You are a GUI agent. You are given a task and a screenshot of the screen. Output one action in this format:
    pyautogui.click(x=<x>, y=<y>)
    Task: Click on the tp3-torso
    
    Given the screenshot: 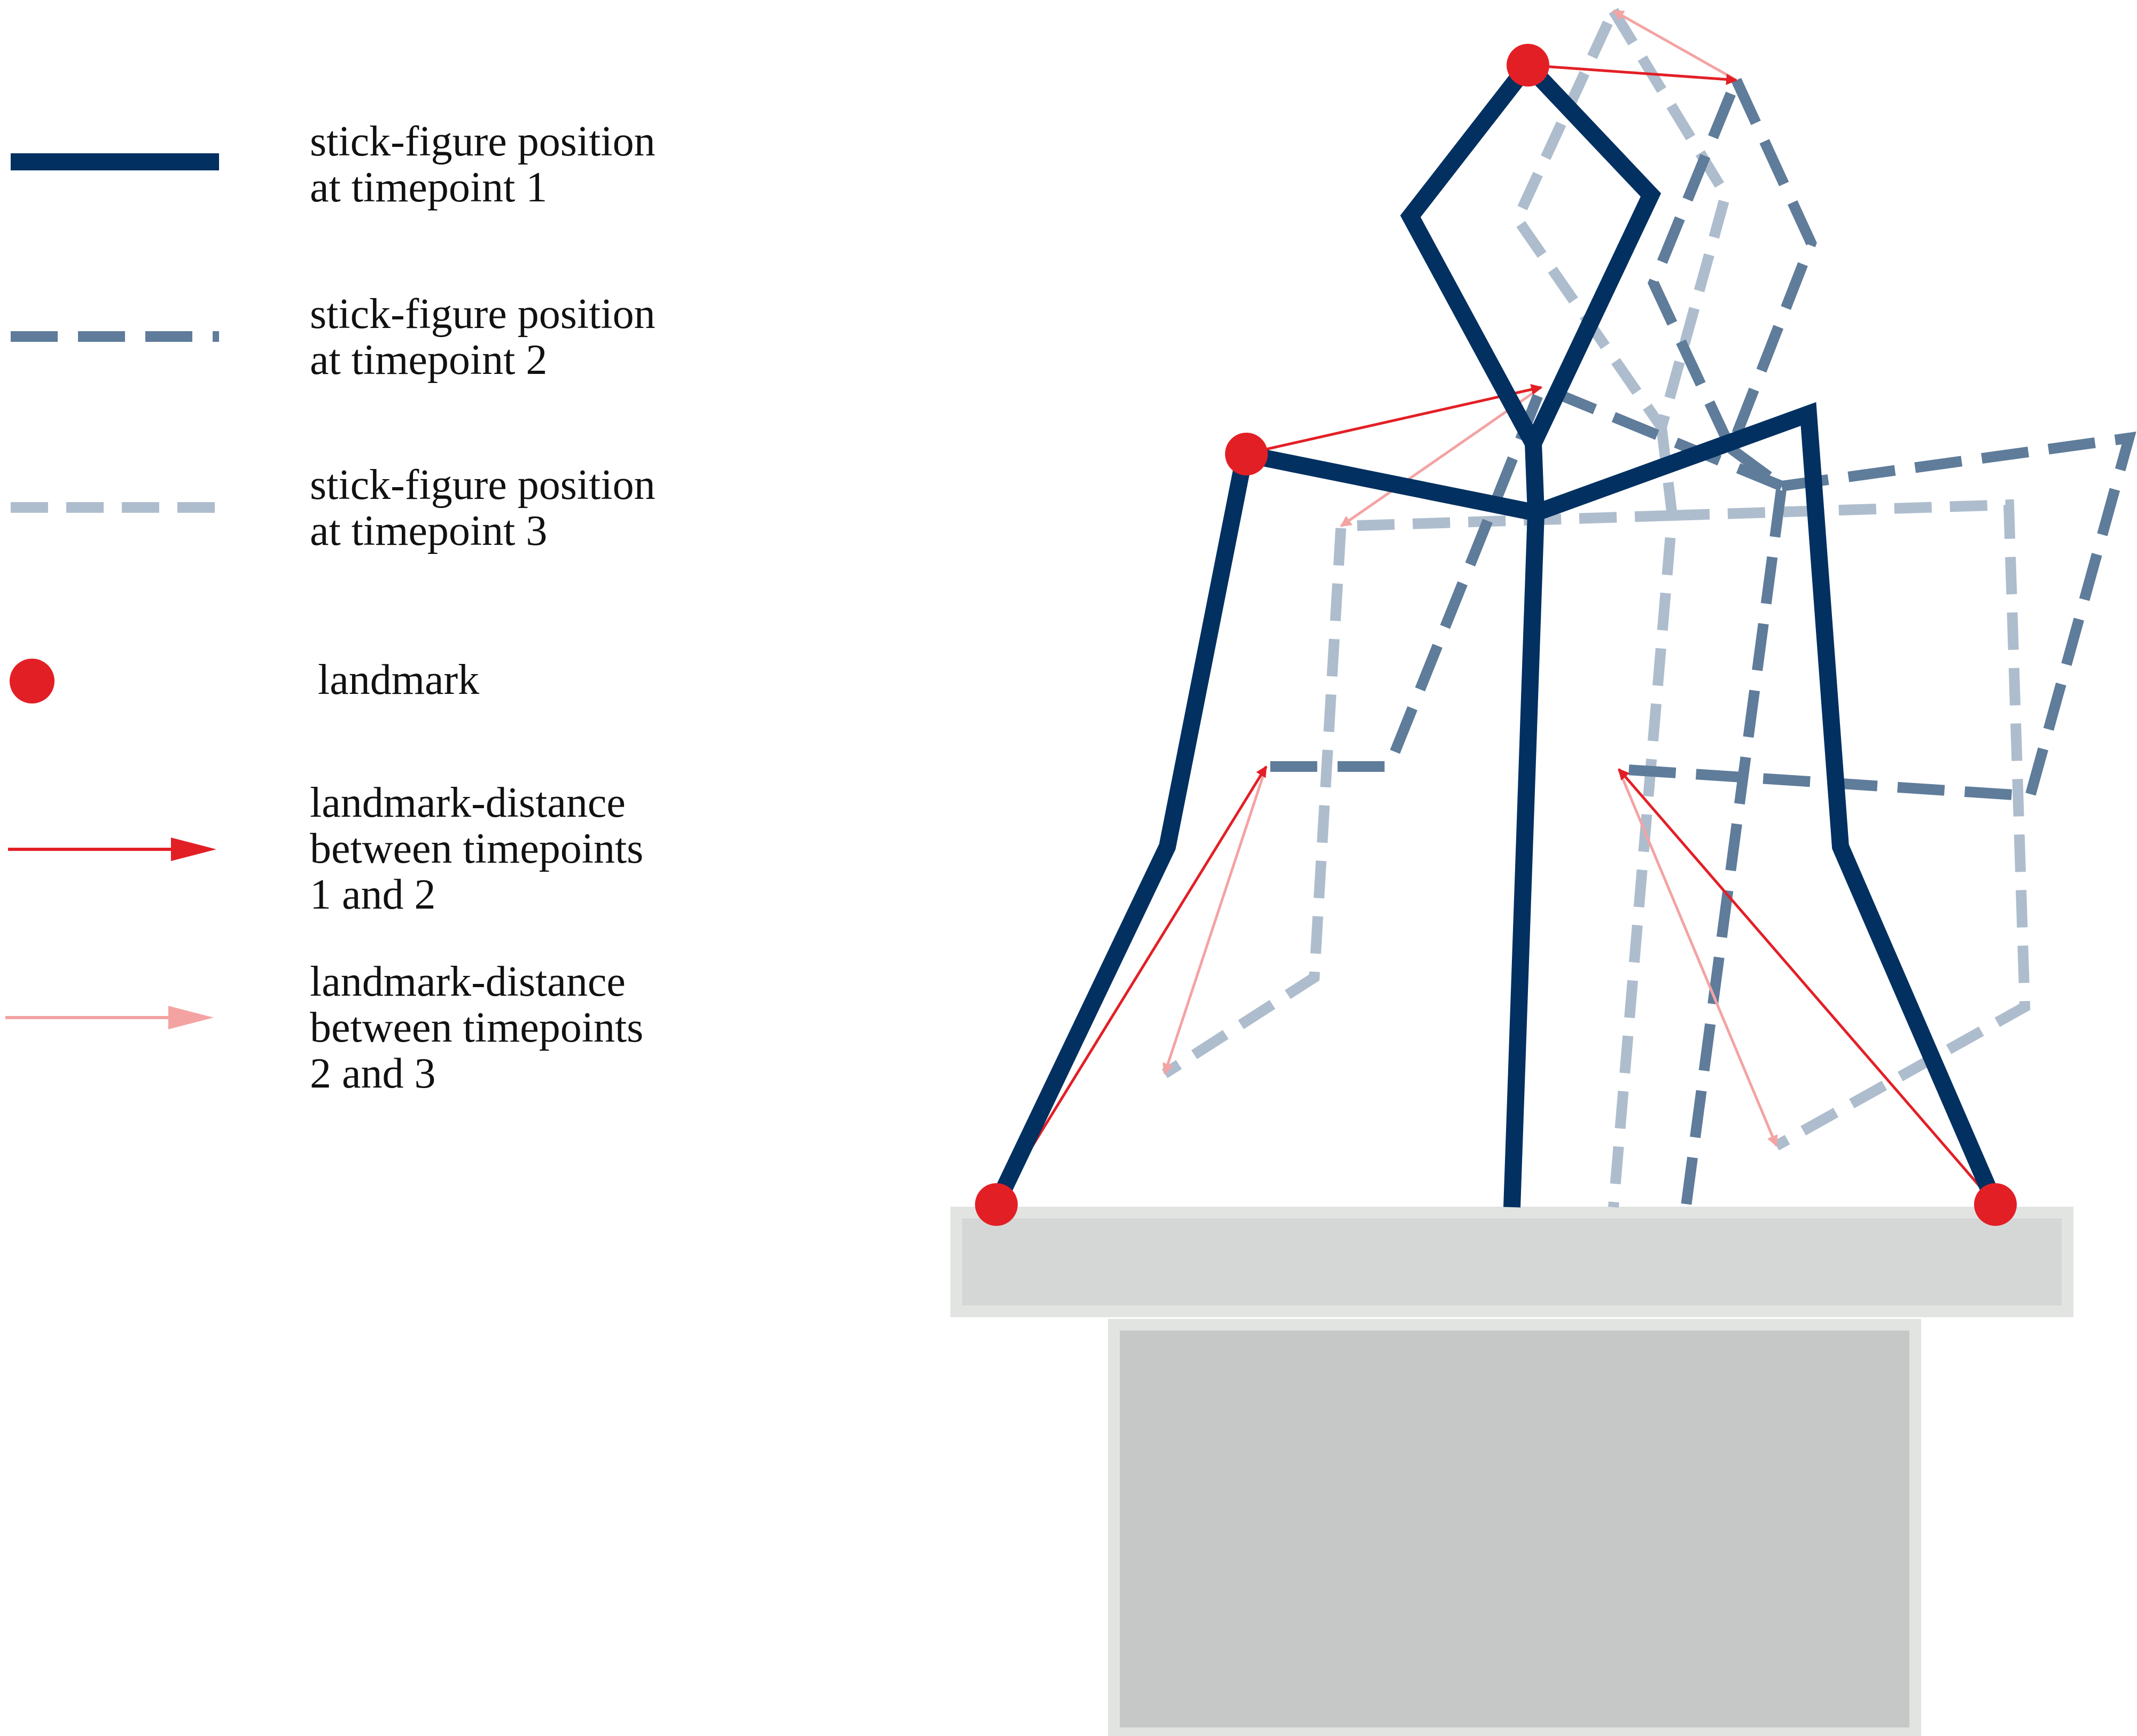 What is the action you would take?
    pyautogui.click(x=1643, y=817)
    